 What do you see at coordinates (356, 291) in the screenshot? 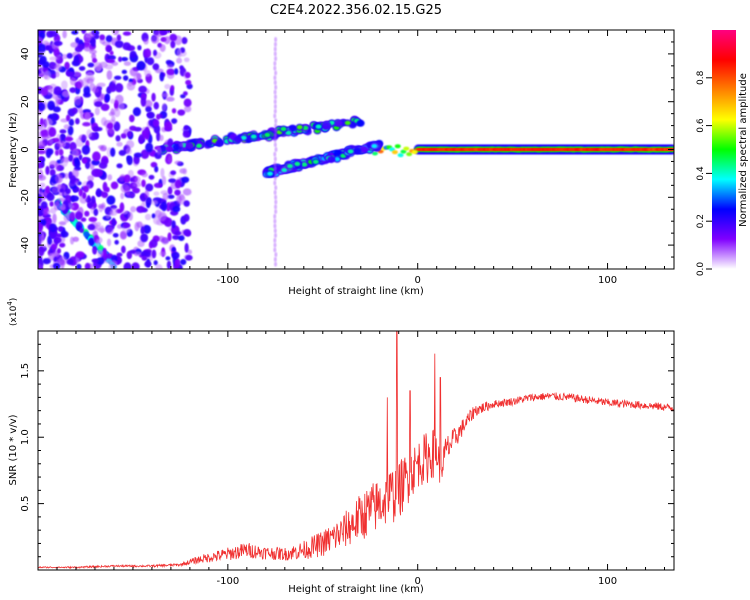
I see `spectrogram-x-axis-label: Height of straight line (km)` at bounding box center [356, 291].